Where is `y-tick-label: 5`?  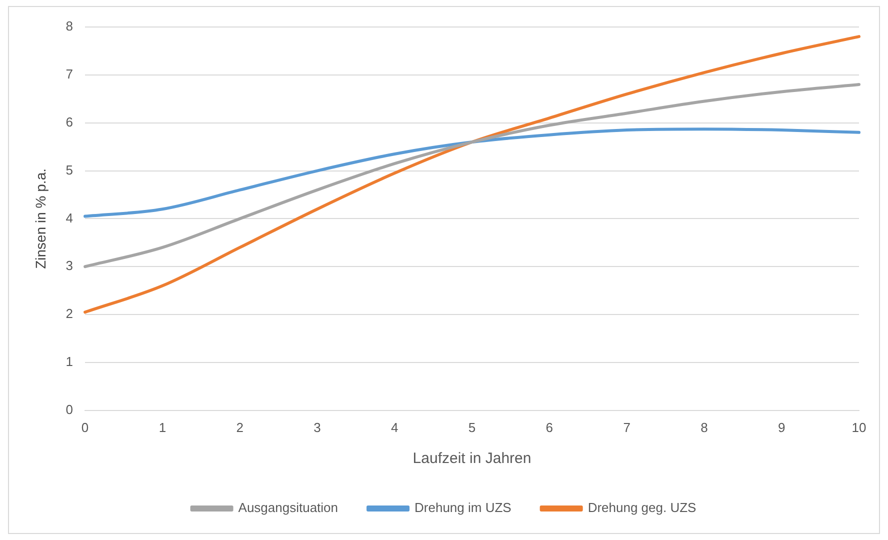
y-tick-label: 5 is located at coordinates (70, 170).